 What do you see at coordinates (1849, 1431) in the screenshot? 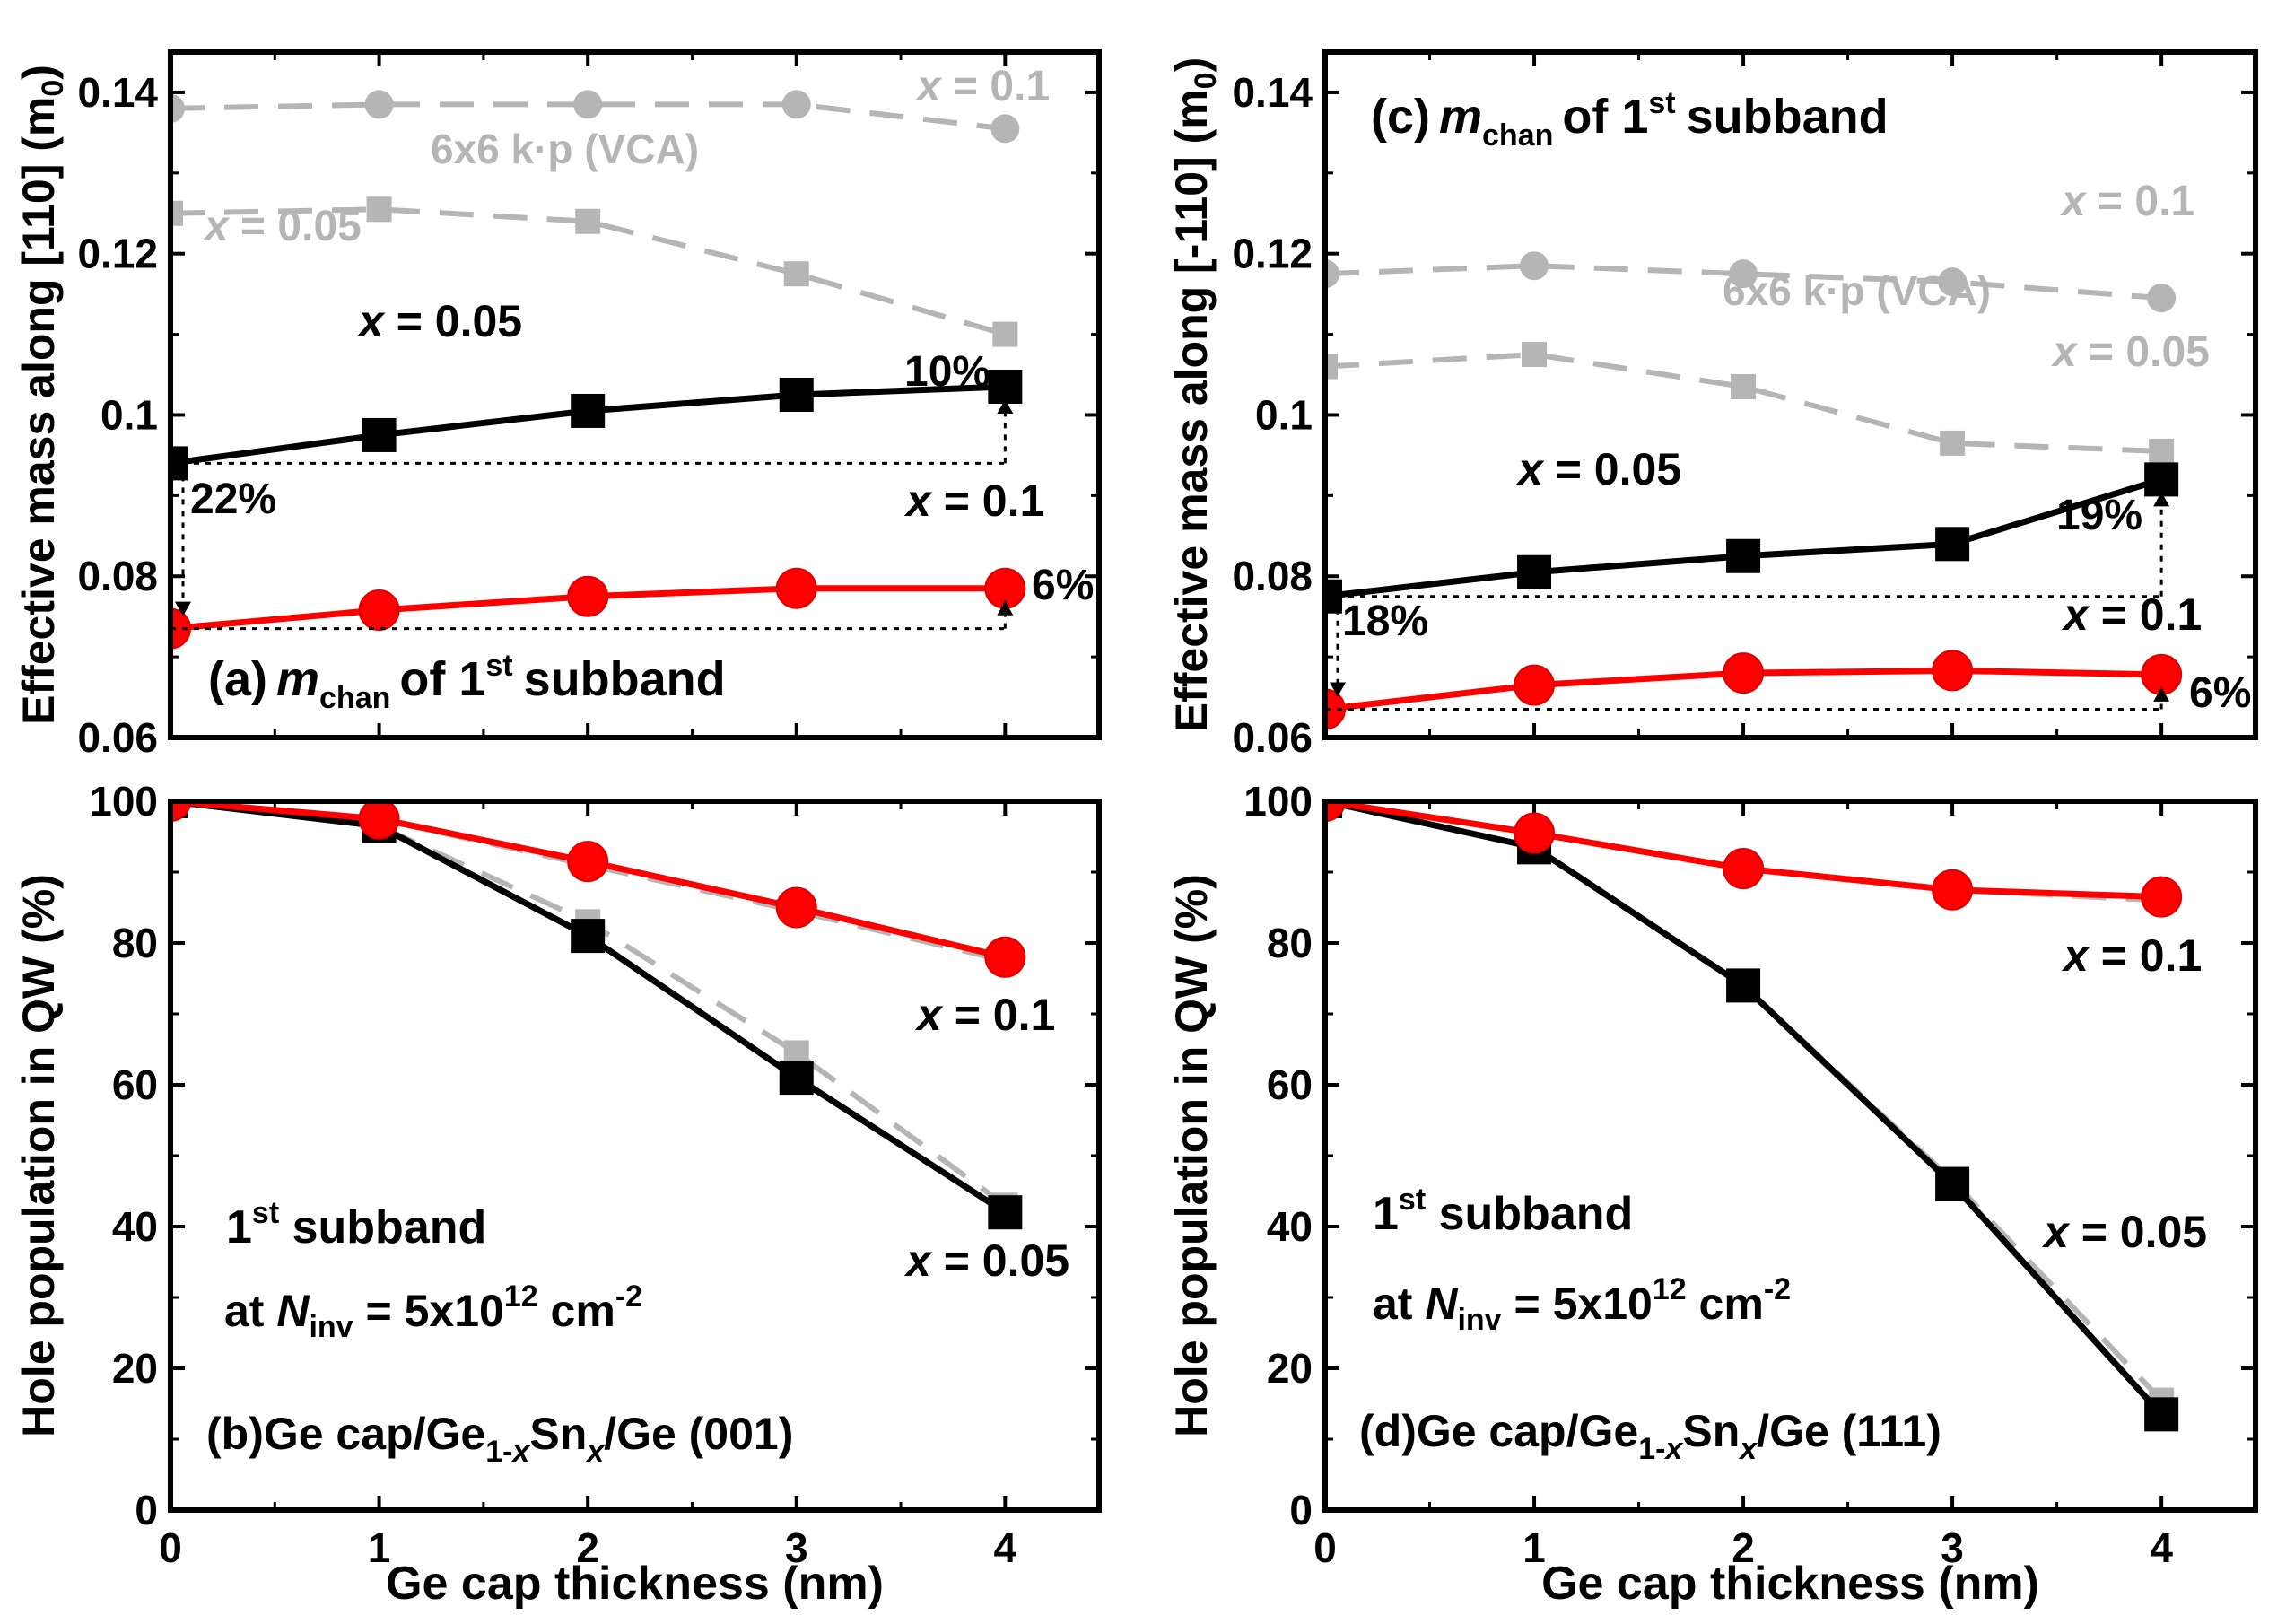
I see `panel-label-part-6: /Ge (111)` at bounding box center [1849, 1431].